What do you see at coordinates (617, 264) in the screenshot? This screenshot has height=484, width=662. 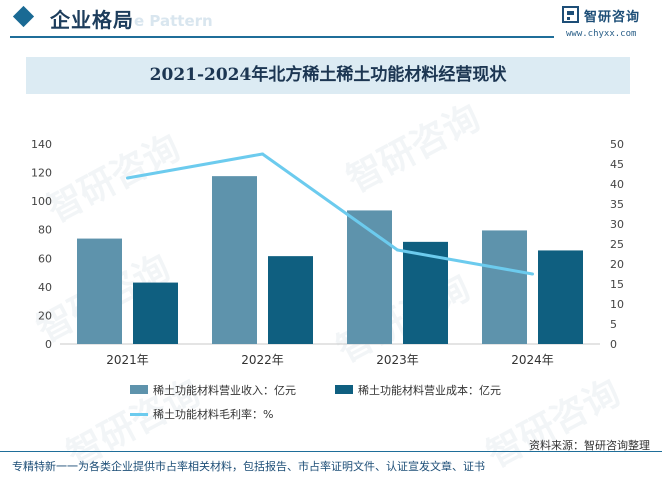 I see `y-right-tick-label: 20` at bounding box center [617, 264].